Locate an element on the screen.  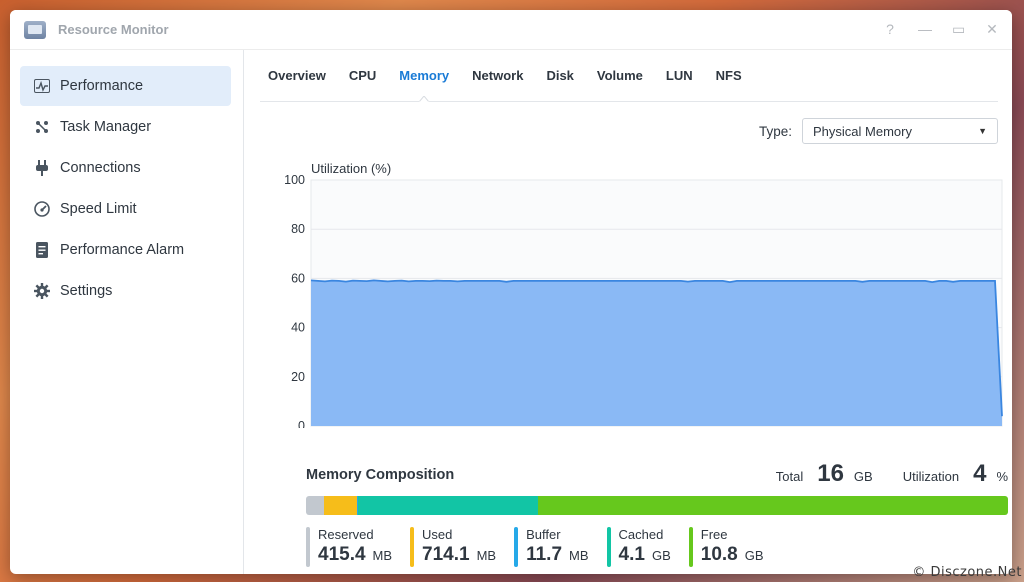
sidebar-item-task-manager: Task Manager is located at coordinates (125, 127).